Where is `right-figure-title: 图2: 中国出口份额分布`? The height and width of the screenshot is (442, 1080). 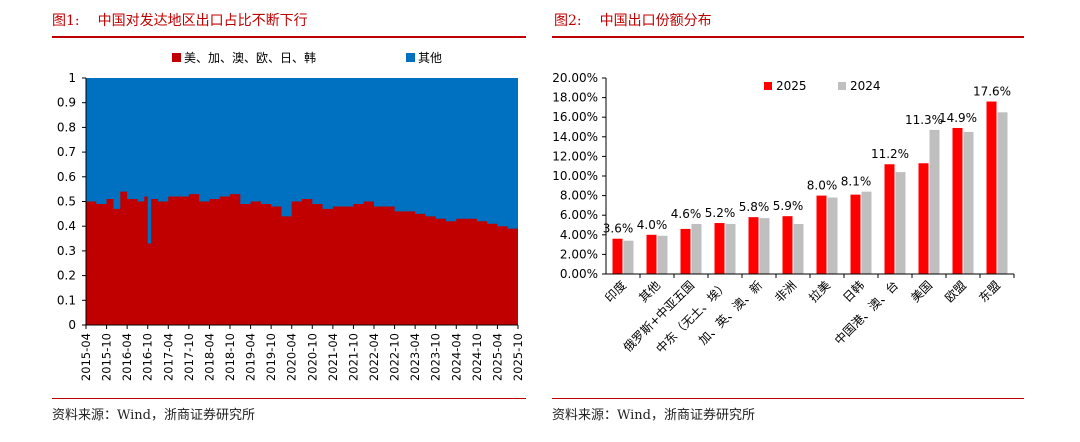
right-figure-title: 图2: 中国出口份额分布 is located at coordinates (633, 20).